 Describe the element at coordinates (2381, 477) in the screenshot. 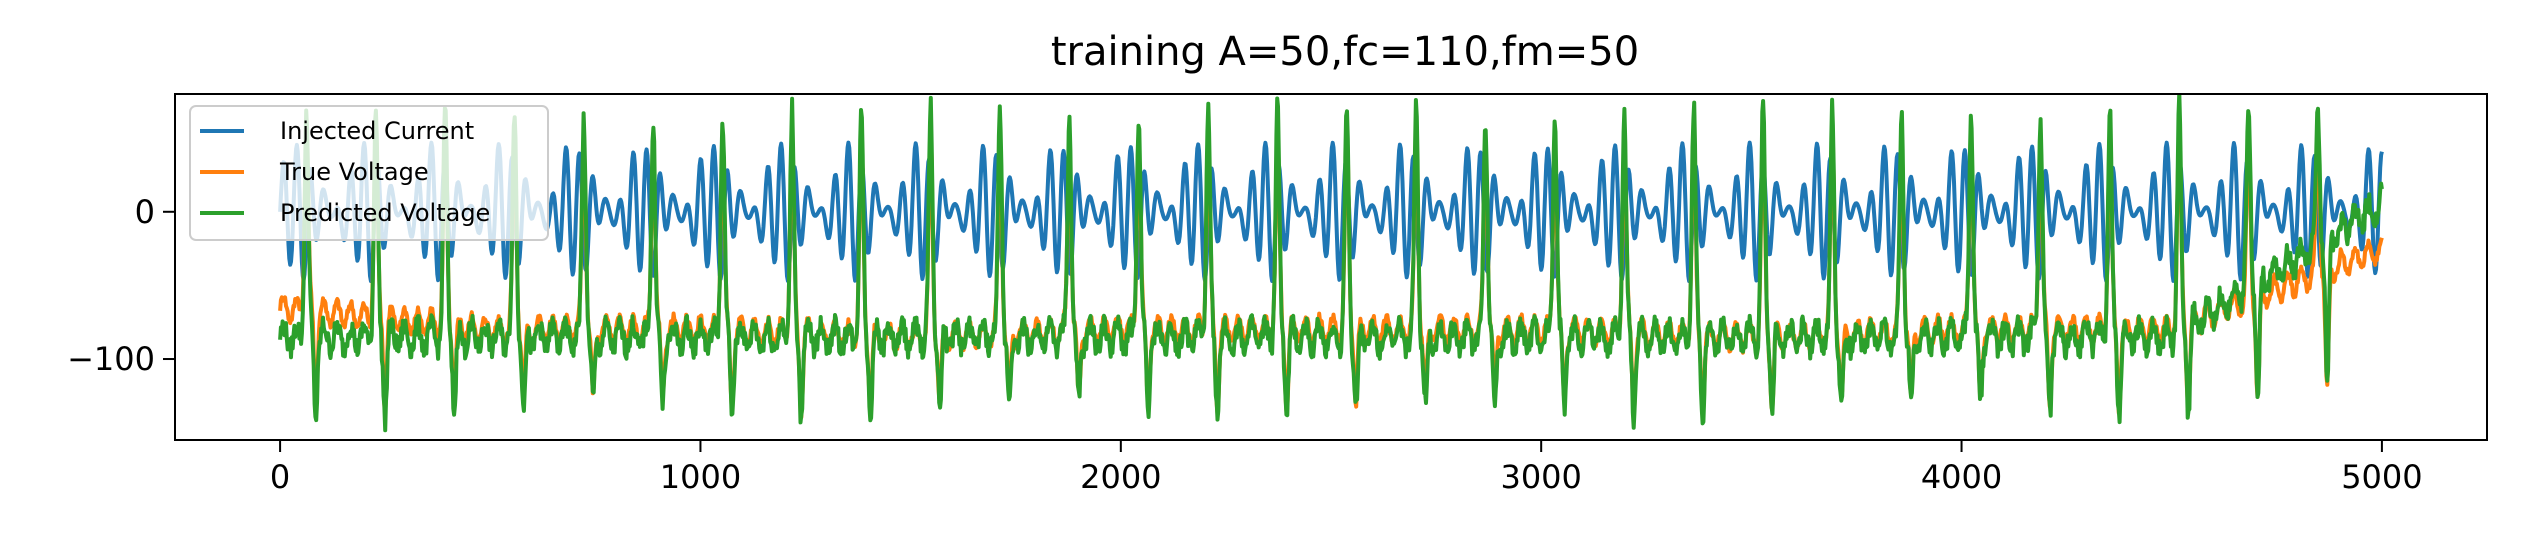

I see `x-tick-label: 5000` at that location.